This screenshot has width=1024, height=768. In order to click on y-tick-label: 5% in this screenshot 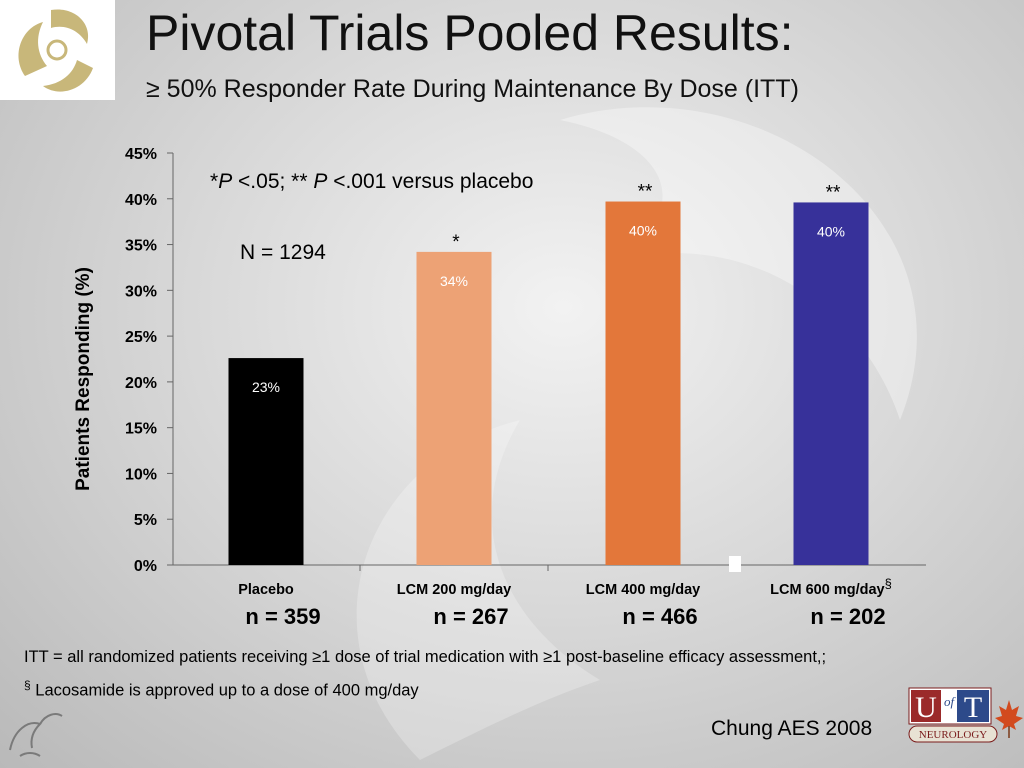, I will do `click(145, 520)`.